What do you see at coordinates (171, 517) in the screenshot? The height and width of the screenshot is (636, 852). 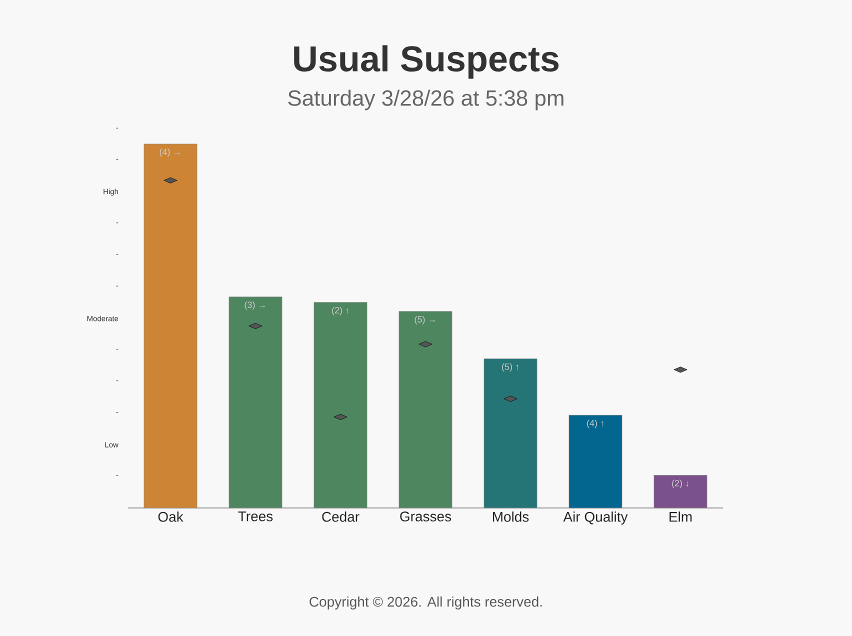 I see `x-tick-label: Oak` at bounding box center [171, 517].